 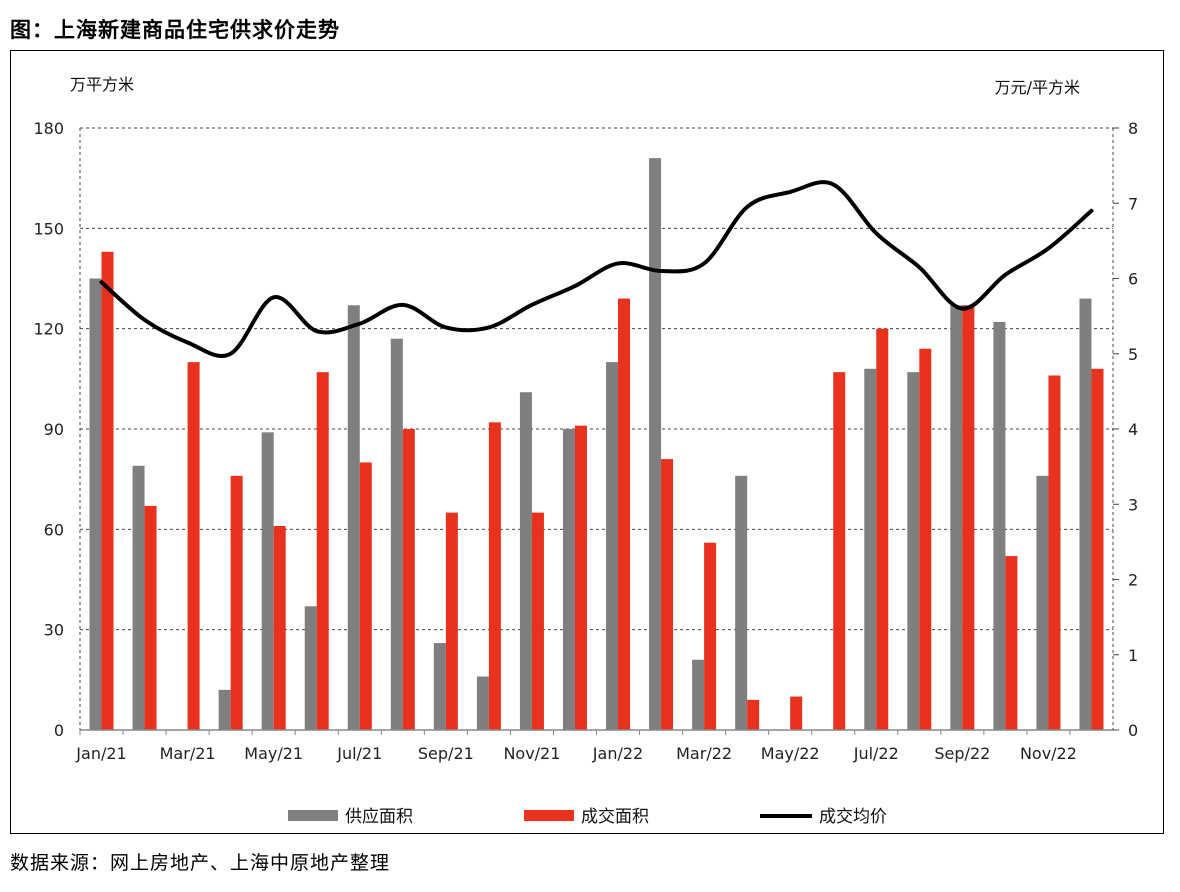 What do you see at coordinates (531, 753) in the screenshot?
I see `x-tick-label: Nov/21` at bounding box center [531, 753].